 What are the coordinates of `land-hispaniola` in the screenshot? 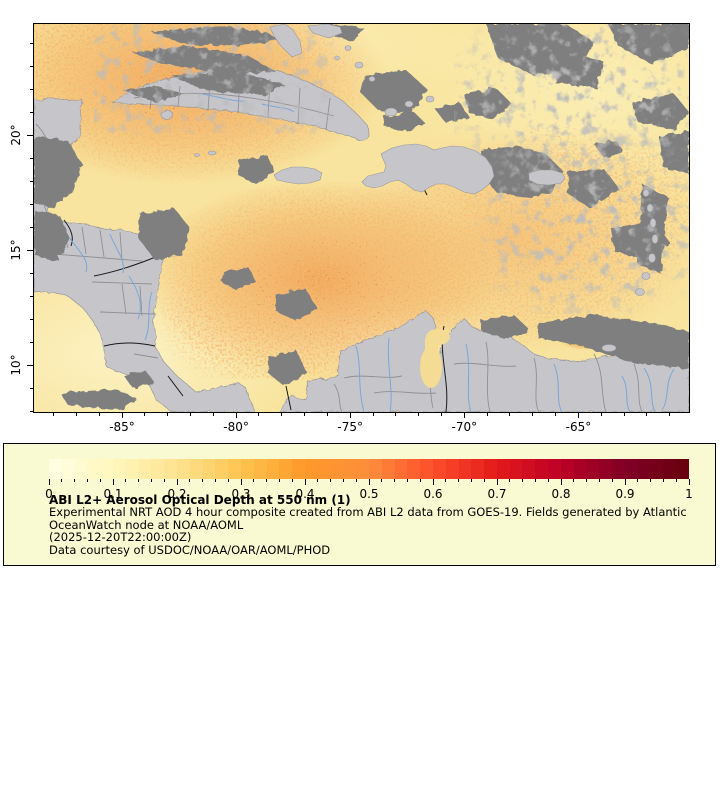 It's located at (428, 169).